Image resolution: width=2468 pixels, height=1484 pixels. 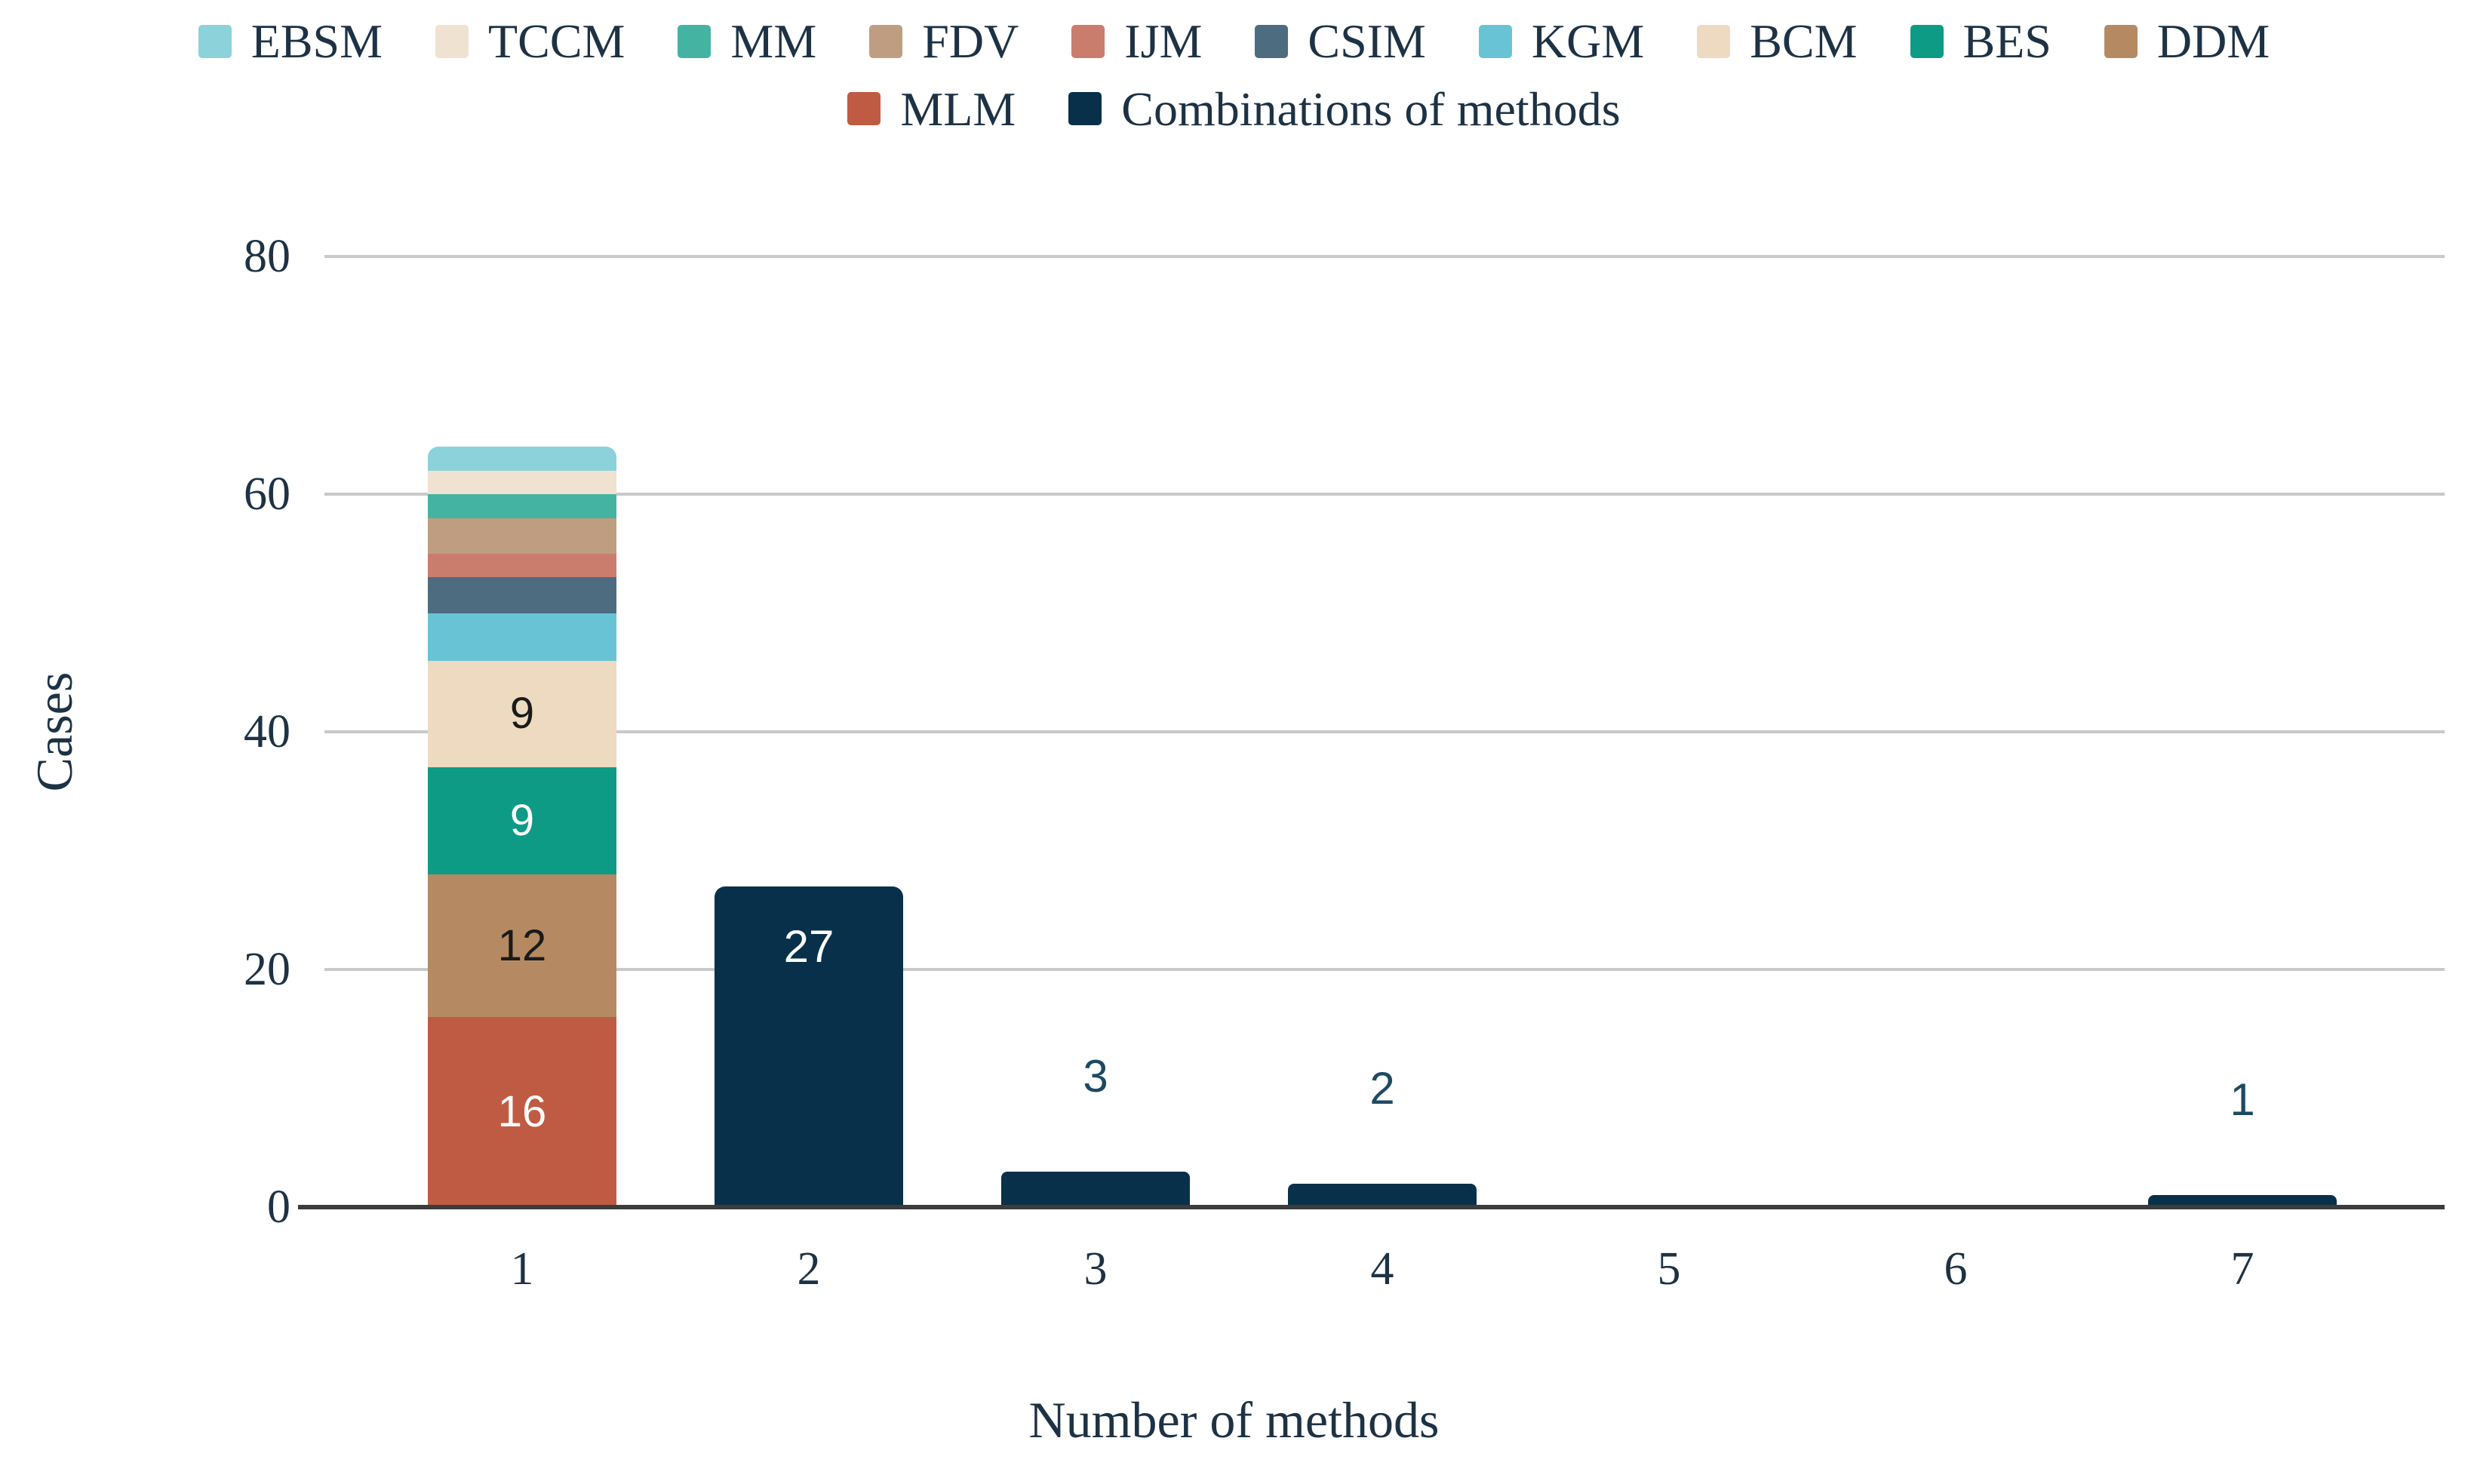 I want to click on legend-label-bes: BES, so click(x=2007, y=41).